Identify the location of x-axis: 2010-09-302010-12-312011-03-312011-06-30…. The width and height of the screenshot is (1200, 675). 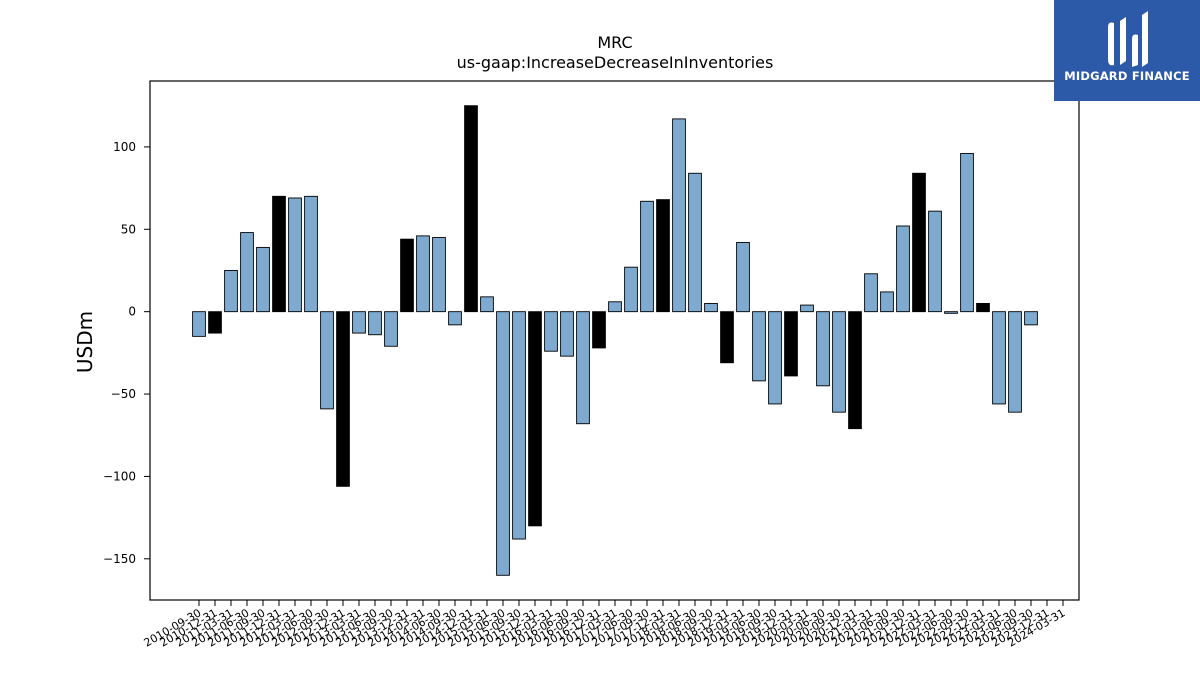
(605, 625).